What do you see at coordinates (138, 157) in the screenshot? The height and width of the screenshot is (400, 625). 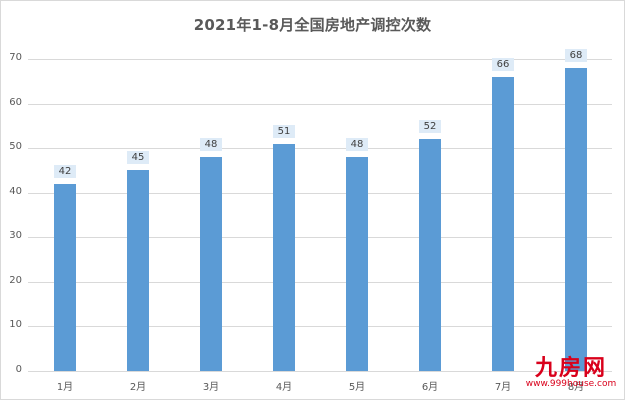 I see `data-label: 45` at bounding box center [138, 157].